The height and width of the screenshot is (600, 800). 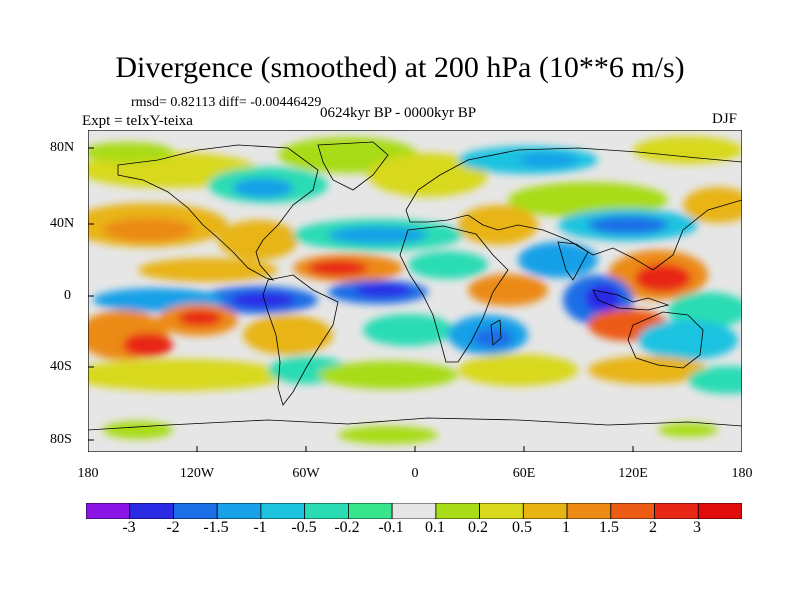 I want to click on colorbar-label: 0.5, so click(x=522, y=527).